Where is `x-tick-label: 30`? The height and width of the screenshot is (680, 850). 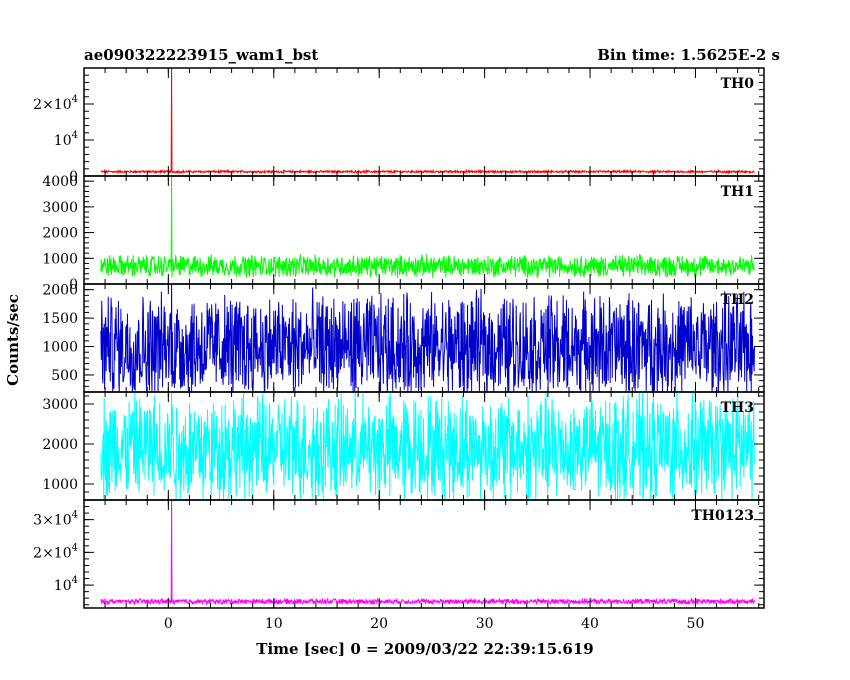
x-tick-label: 30 is located at coordinates (485, 624).